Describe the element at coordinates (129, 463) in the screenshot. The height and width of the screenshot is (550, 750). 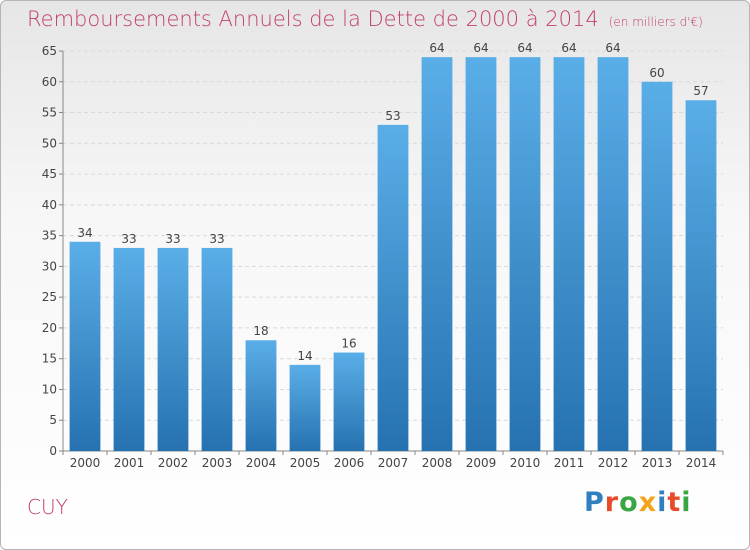
I see `x-tick-label: 2001` at that location.